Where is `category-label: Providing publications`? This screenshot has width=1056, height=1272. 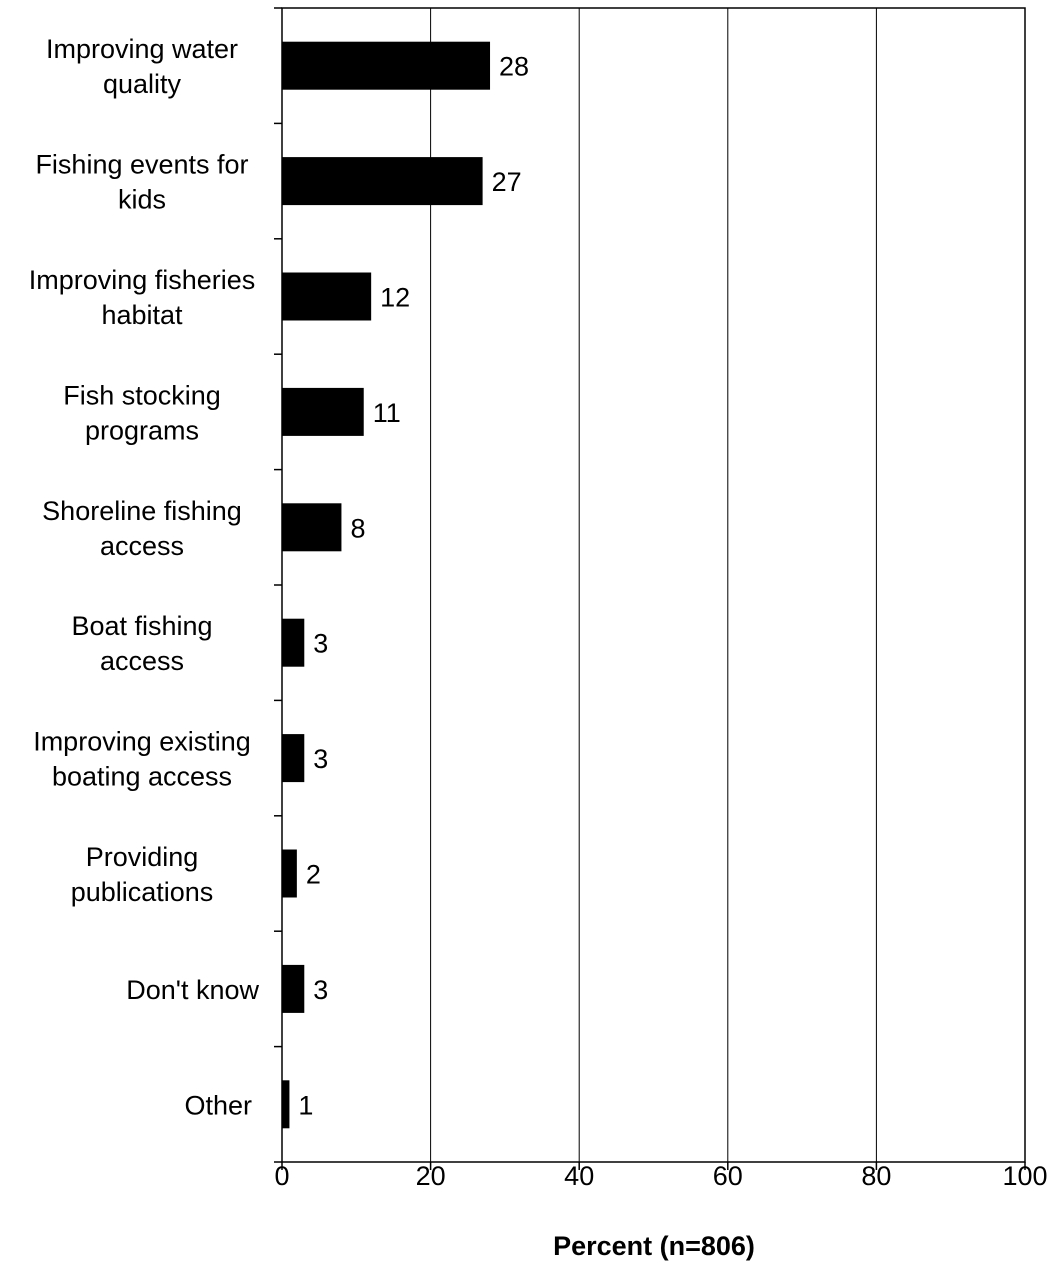
category-label: Providing publications is located at coordinates (142, 874).